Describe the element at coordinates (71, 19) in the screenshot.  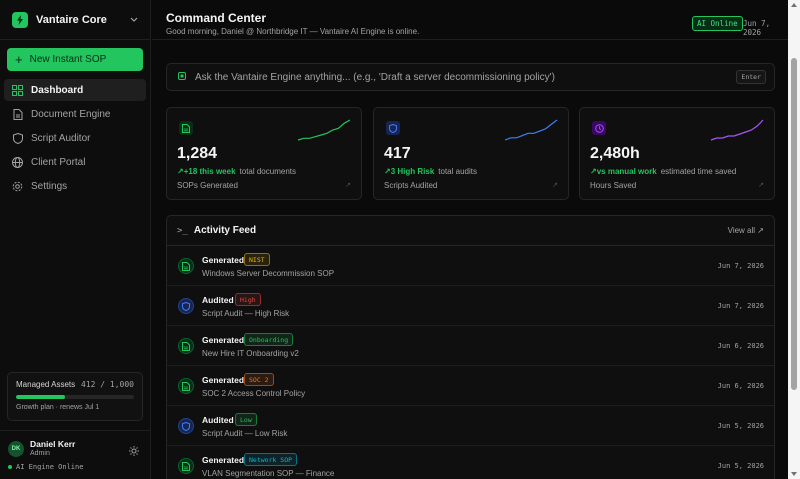
I see `brand-name: Vantaire Core` at that location.